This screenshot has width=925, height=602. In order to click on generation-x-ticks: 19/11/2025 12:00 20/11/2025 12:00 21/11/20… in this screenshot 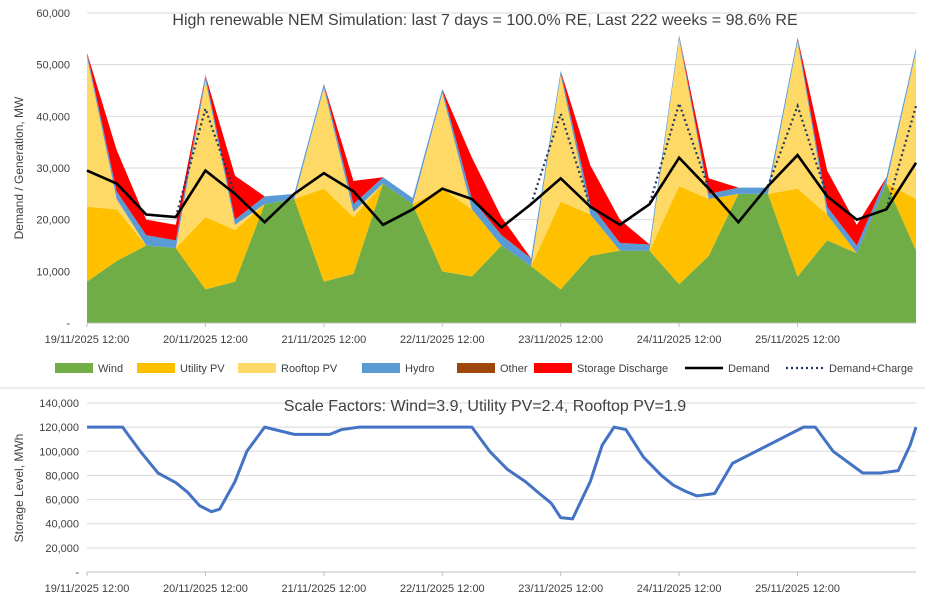, I will do `click(442, 334)`.